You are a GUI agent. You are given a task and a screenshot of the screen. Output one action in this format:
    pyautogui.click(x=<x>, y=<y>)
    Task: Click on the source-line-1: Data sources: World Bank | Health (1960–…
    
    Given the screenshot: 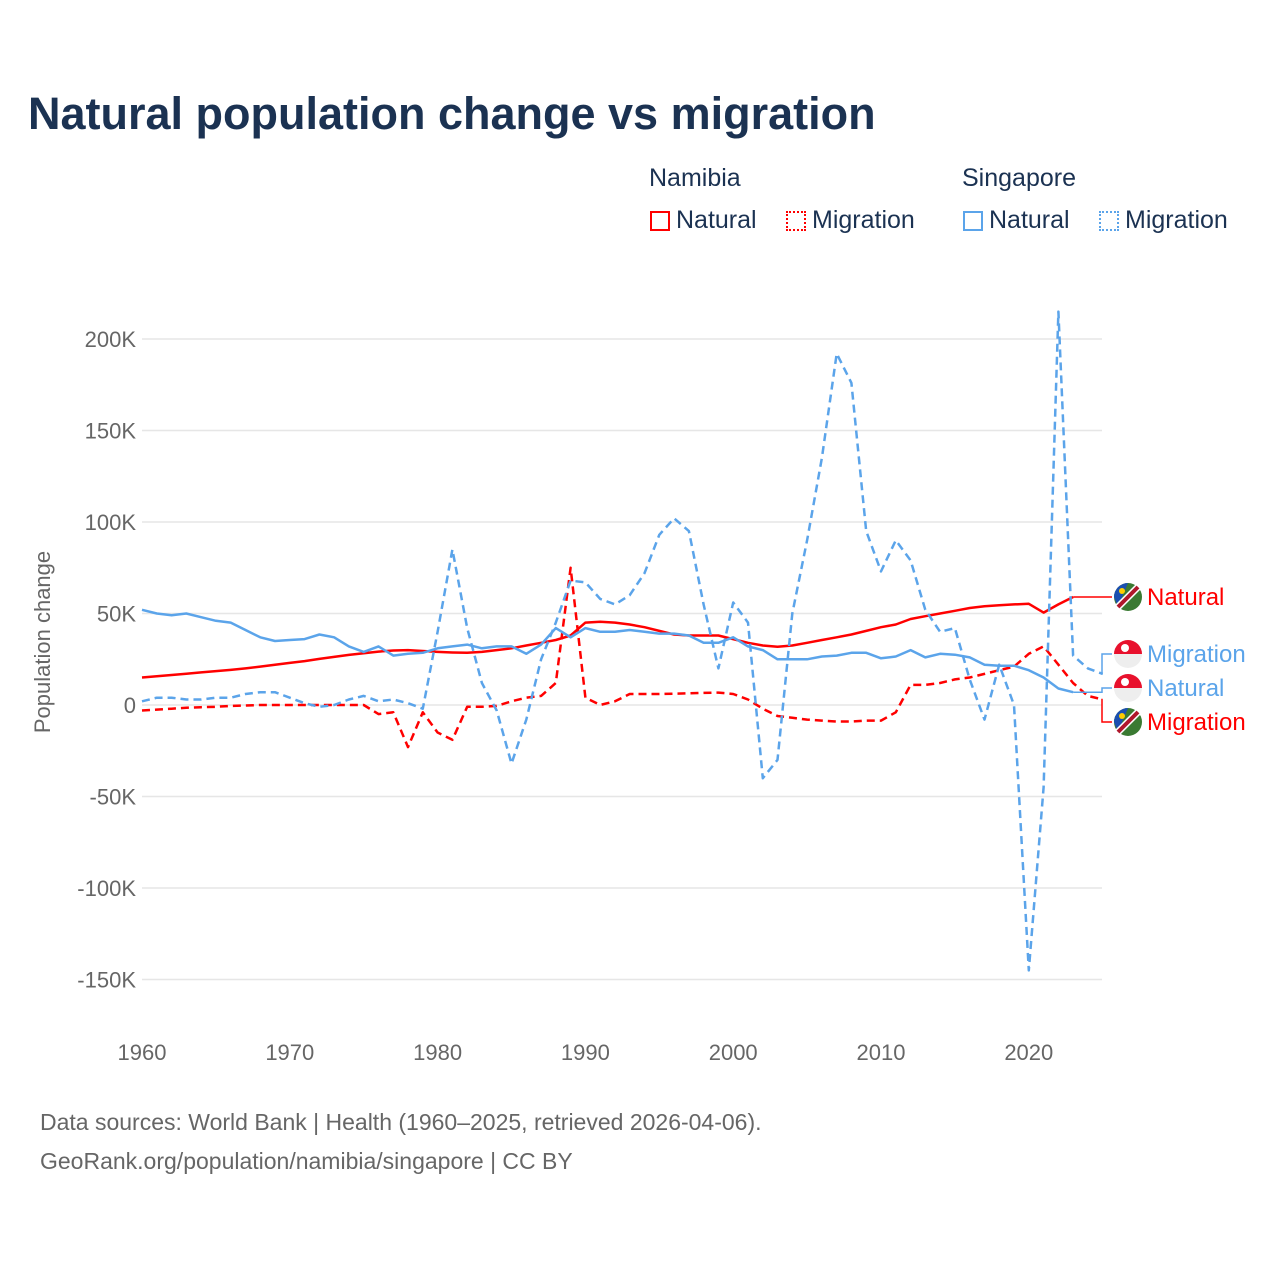 What is the action you would take?
    pyautogui.click(x=401, y=1122)
    